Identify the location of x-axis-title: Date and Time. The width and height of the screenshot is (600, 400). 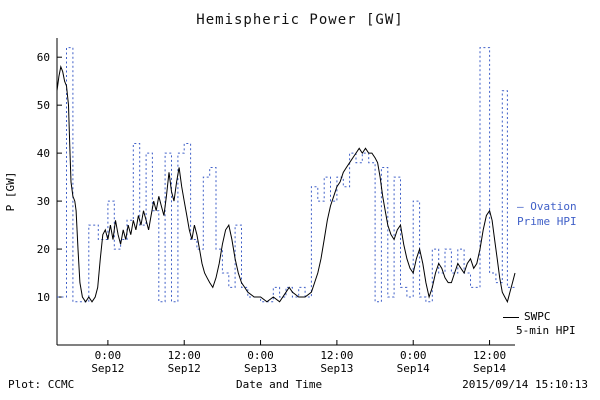
(279, 384).